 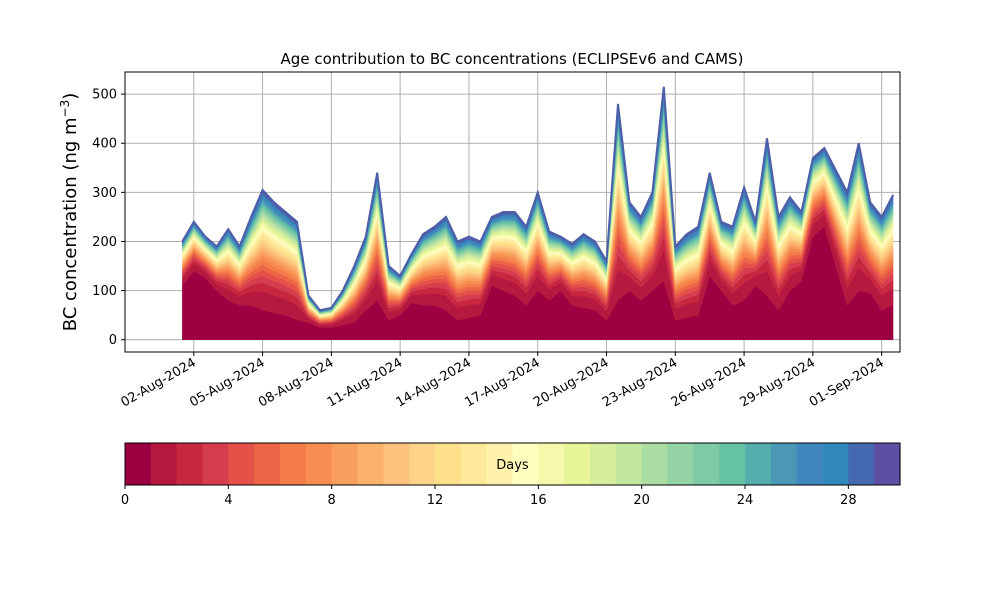 I want to click on y-tick-label: 0, so click(x=113, y=340).